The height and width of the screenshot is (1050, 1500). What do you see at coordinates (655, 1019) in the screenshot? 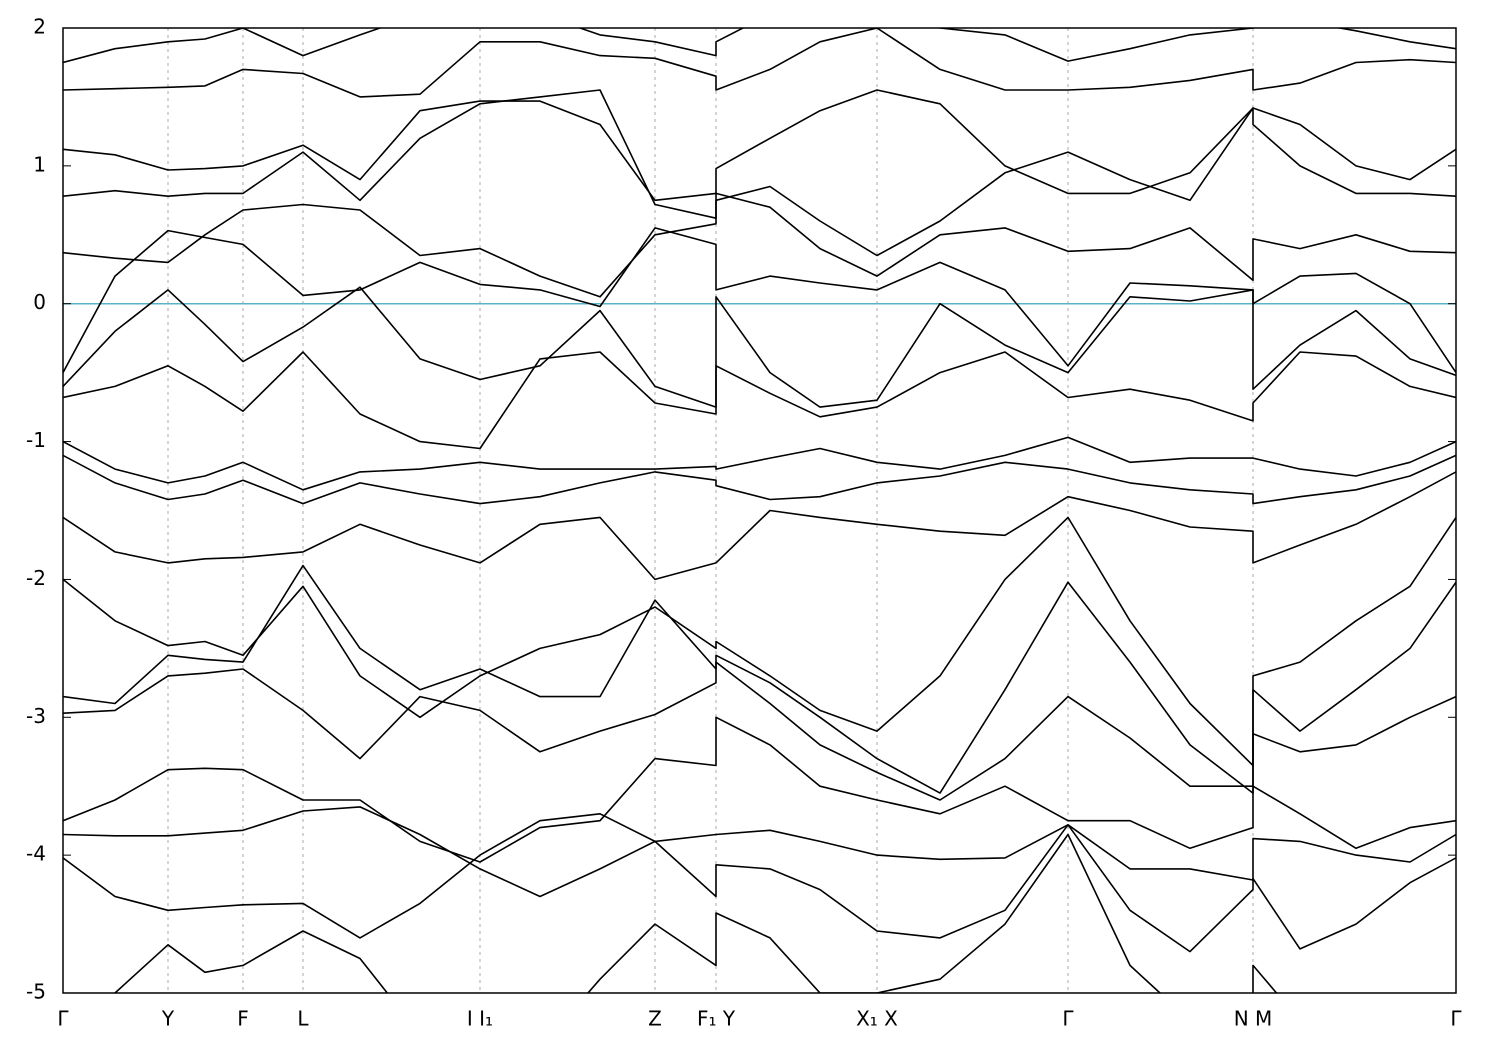
I see `x-tick-label: Z` at bounding box center [655, 1019].